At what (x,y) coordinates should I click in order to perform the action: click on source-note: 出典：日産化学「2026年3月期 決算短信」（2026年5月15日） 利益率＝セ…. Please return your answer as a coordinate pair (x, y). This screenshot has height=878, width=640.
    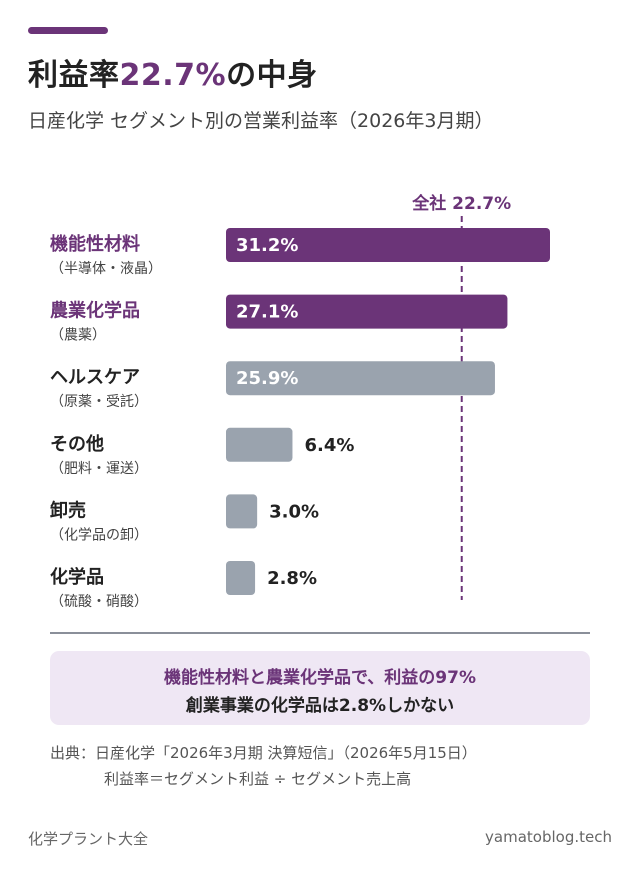
    Looking at the image, I should click on (263, 766).